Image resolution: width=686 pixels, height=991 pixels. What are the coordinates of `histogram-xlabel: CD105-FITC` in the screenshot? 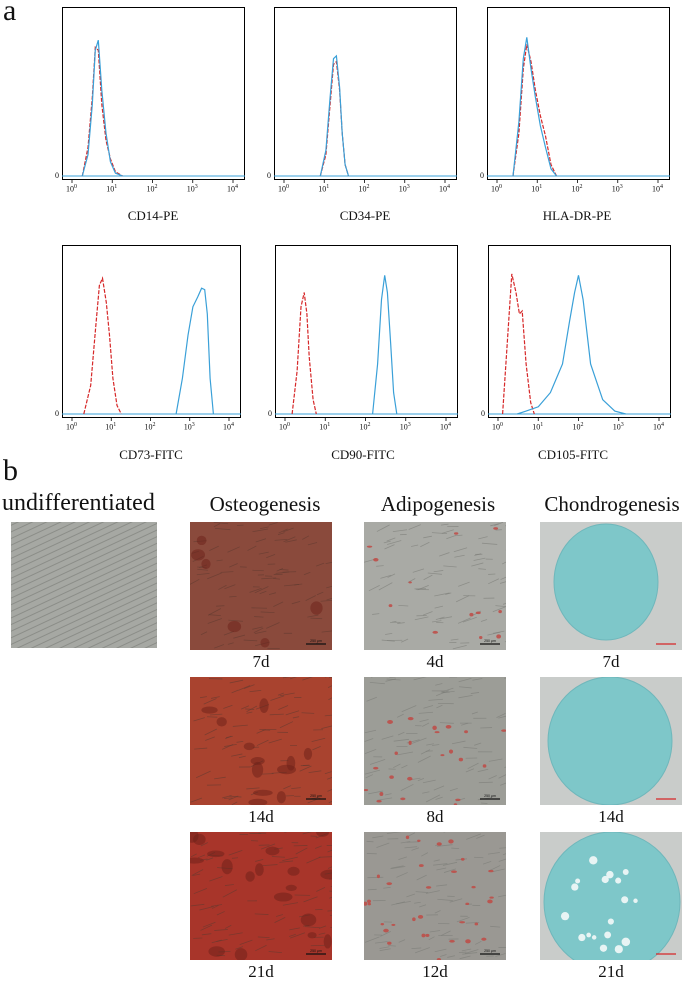 It's located at (573, 454).